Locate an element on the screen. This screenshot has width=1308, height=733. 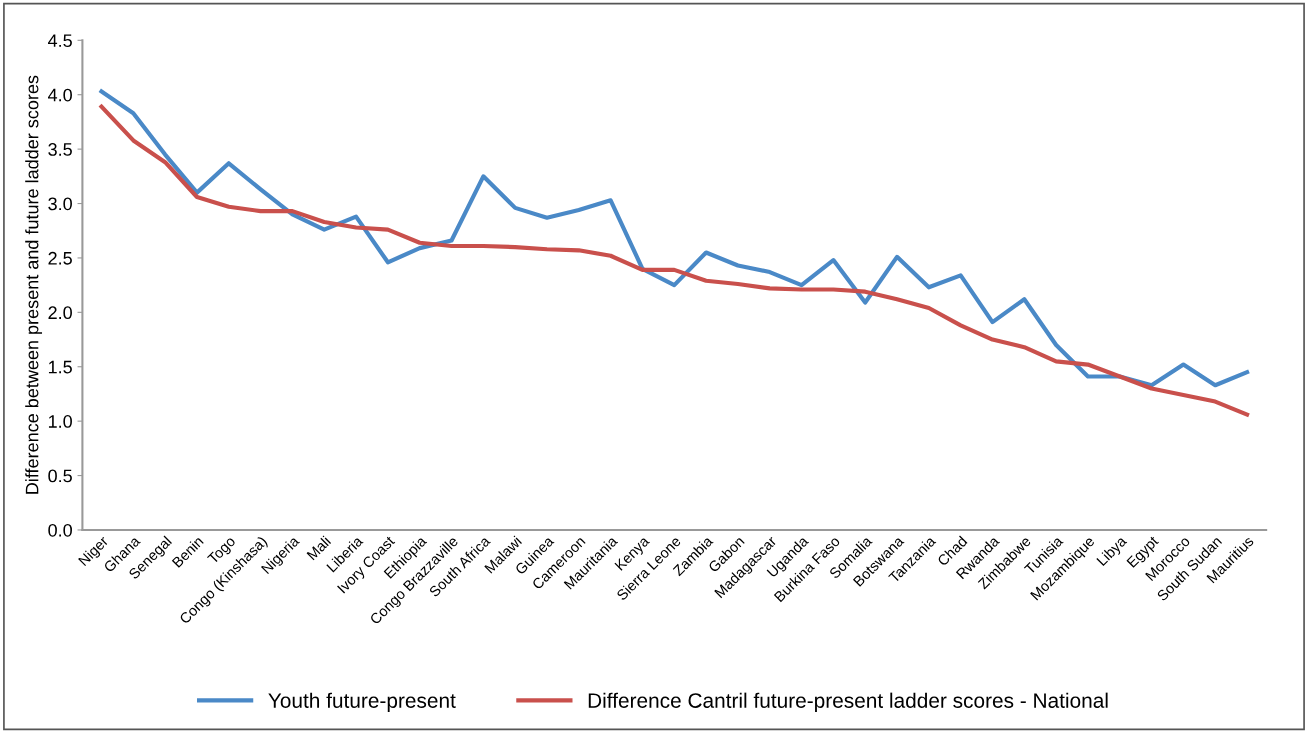
legend-label: Difference Cantril future-present ladder scores - National is located at coordinates (848, 702).